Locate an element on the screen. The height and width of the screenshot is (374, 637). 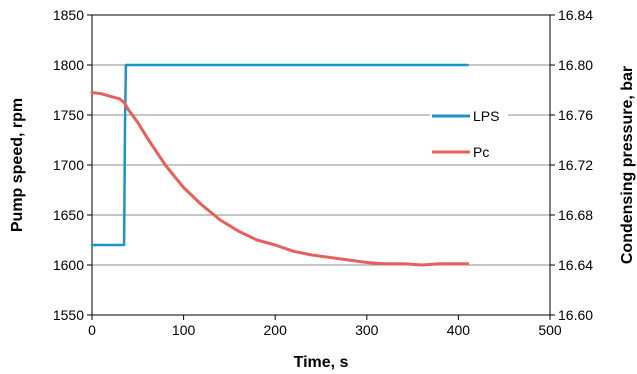
x-tick-label: 500 is located at coordinates (550, 330).